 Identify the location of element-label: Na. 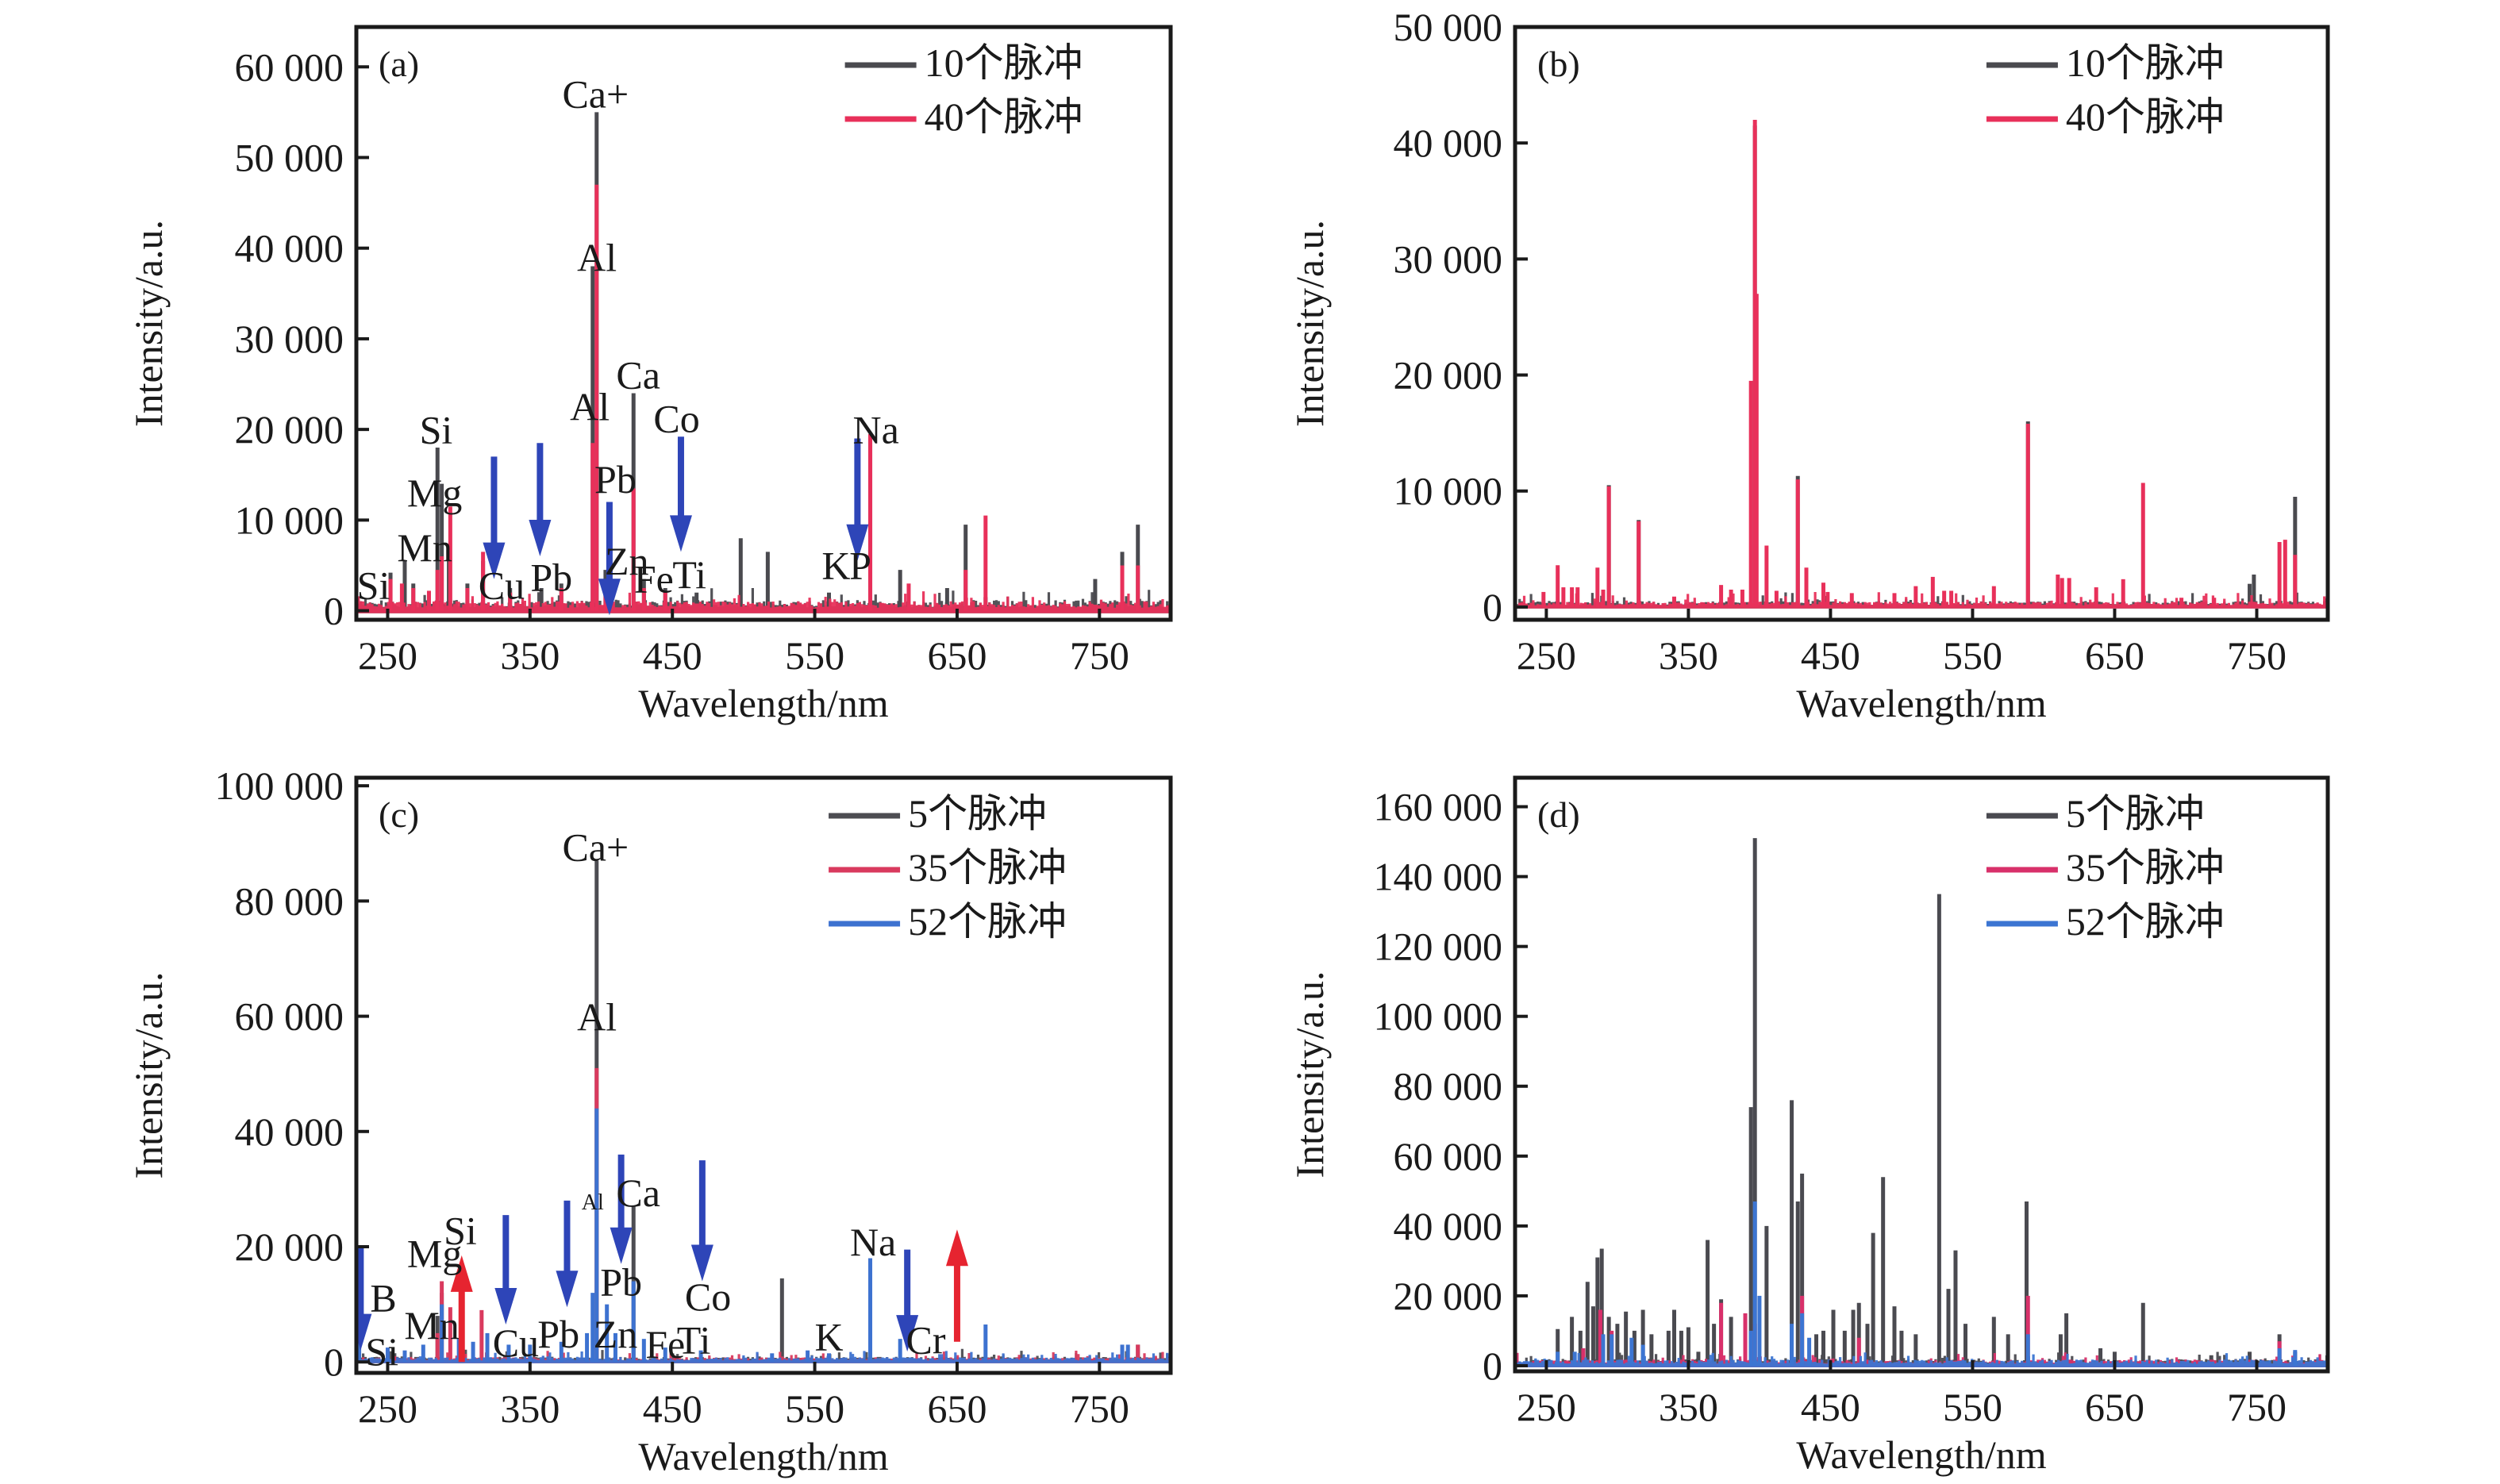
(876, 429).